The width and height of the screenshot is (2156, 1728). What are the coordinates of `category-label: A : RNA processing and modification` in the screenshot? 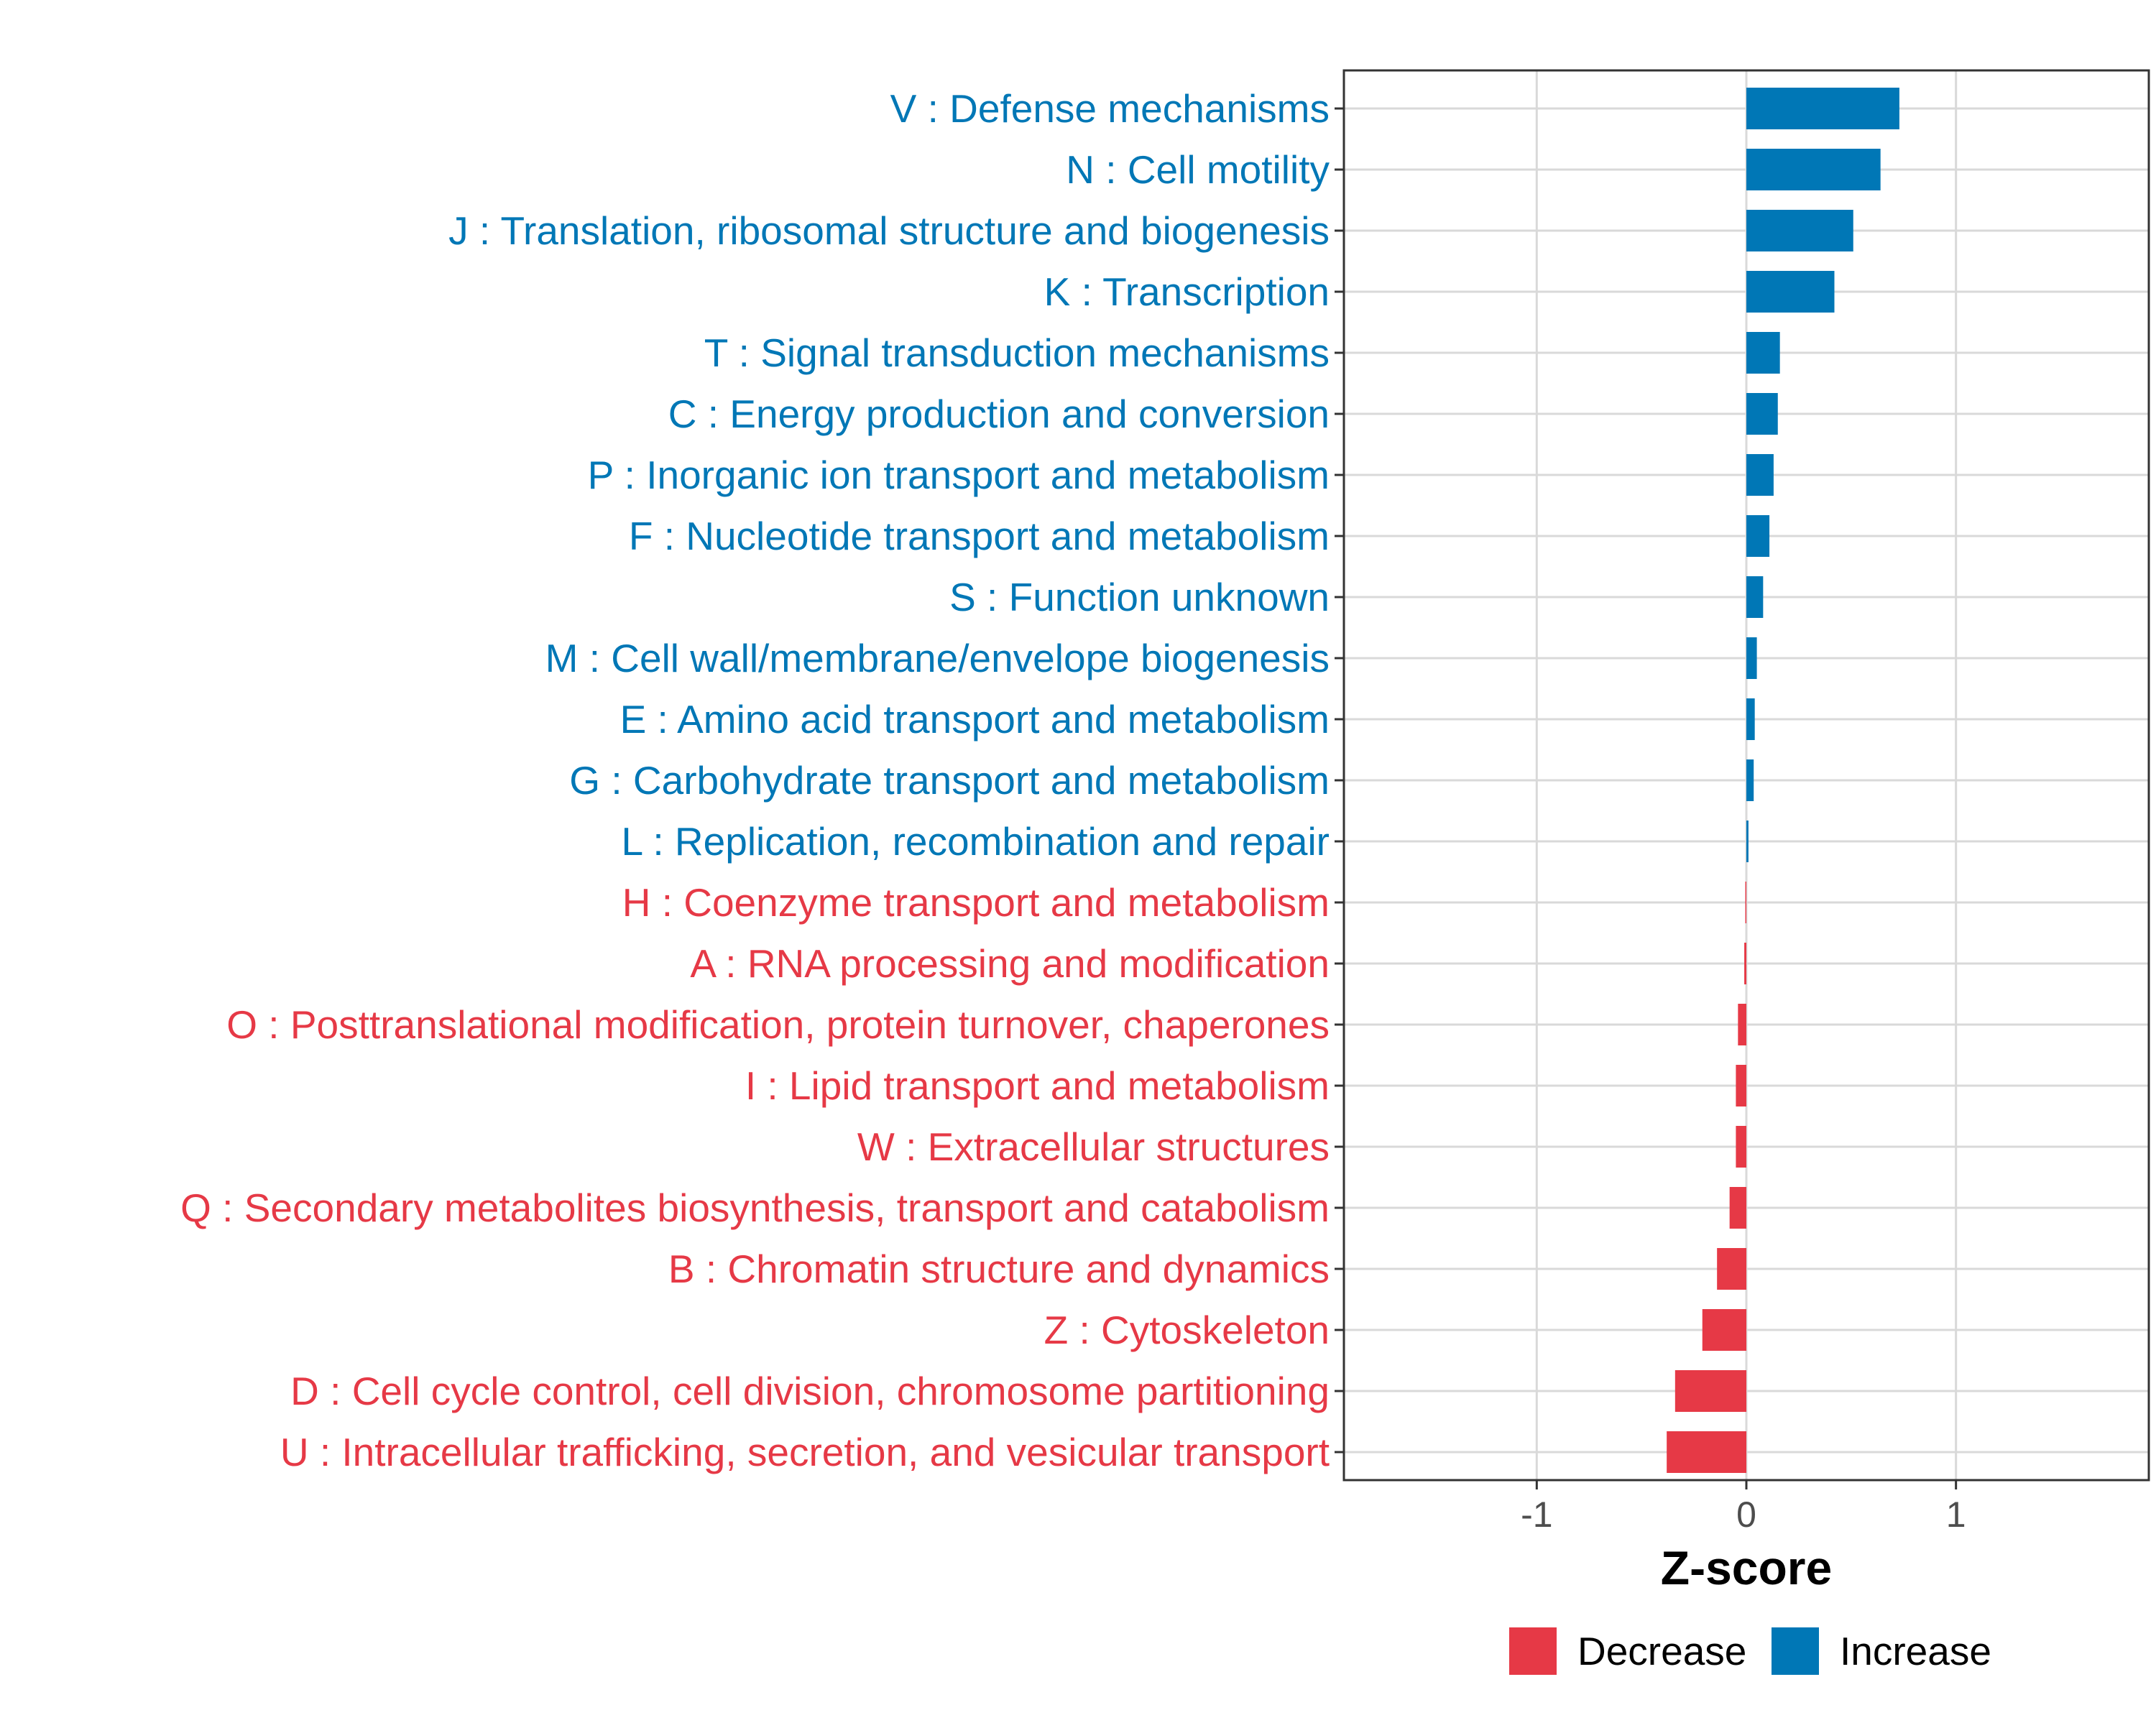 It's located at (1010, 964).